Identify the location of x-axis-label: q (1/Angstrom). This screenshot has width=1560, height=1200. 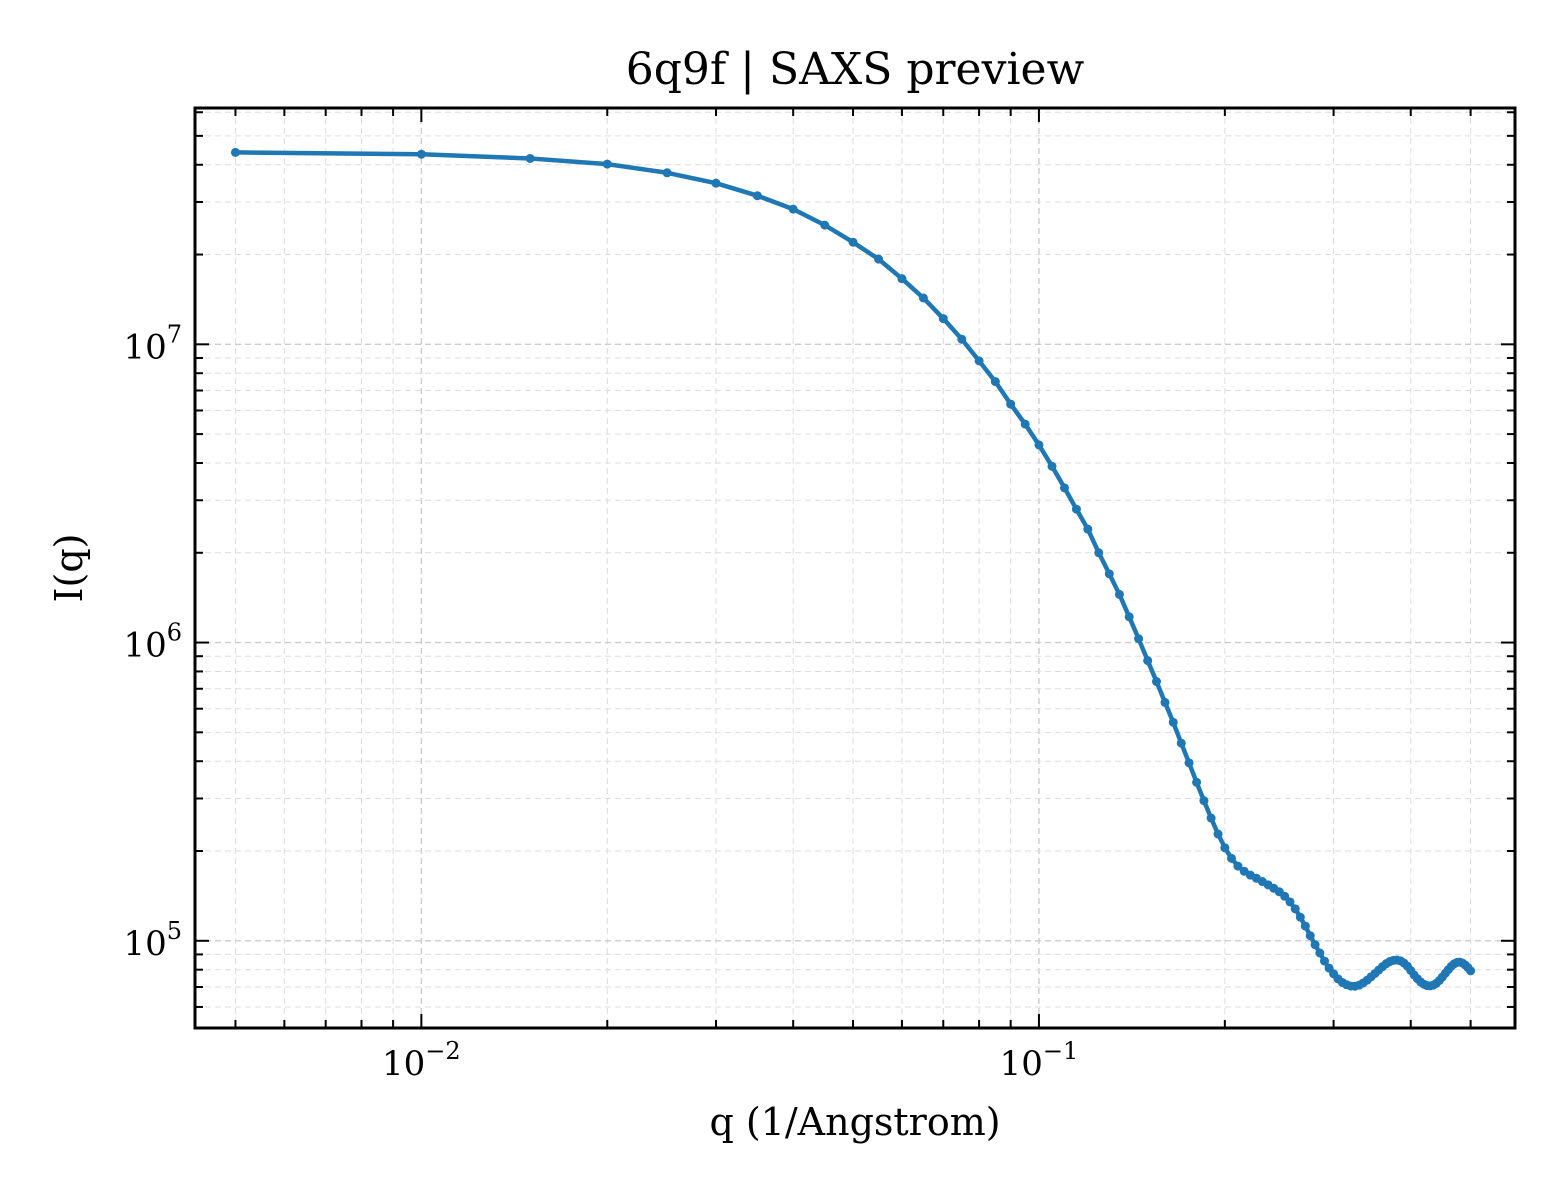
(854, 1122).